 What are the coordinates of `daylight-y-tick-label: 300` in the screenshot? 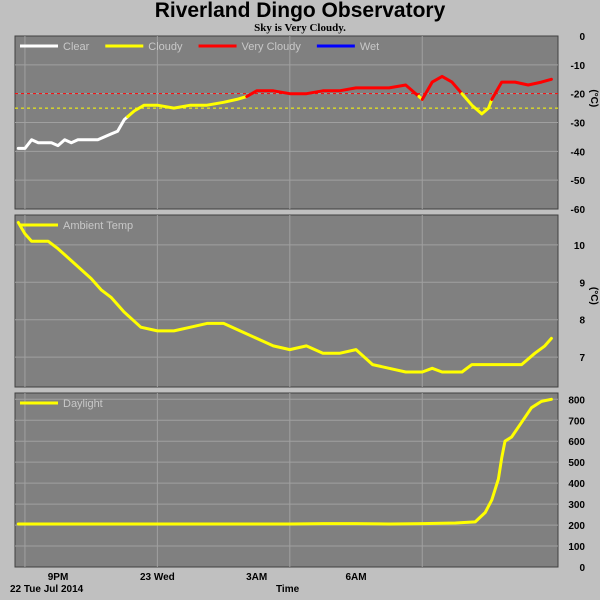 It's located at (576, 505).